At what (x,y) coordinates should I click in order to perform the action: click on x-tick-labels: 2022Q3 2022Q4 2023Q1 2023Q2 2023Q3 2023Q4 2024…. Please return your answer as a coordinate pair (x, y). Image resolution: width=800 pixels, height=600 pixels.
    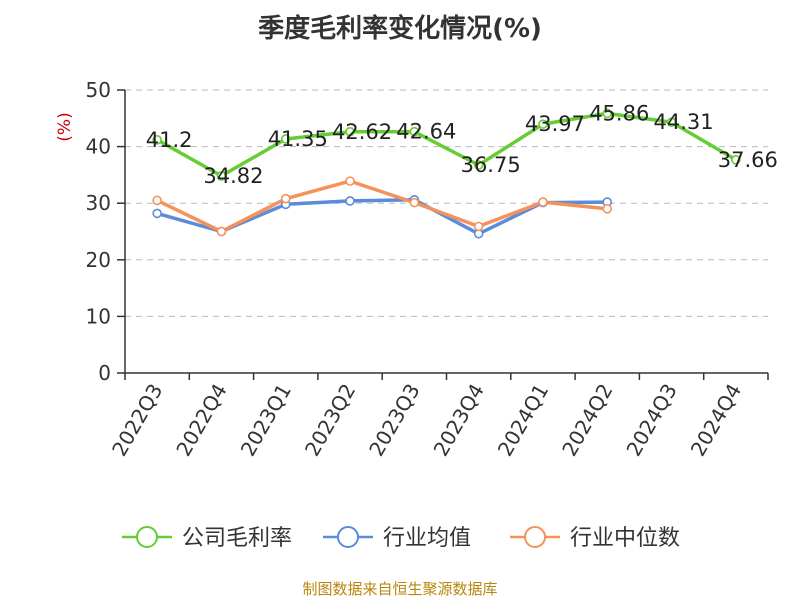
    Looking at the image, I should click on (426, 420).